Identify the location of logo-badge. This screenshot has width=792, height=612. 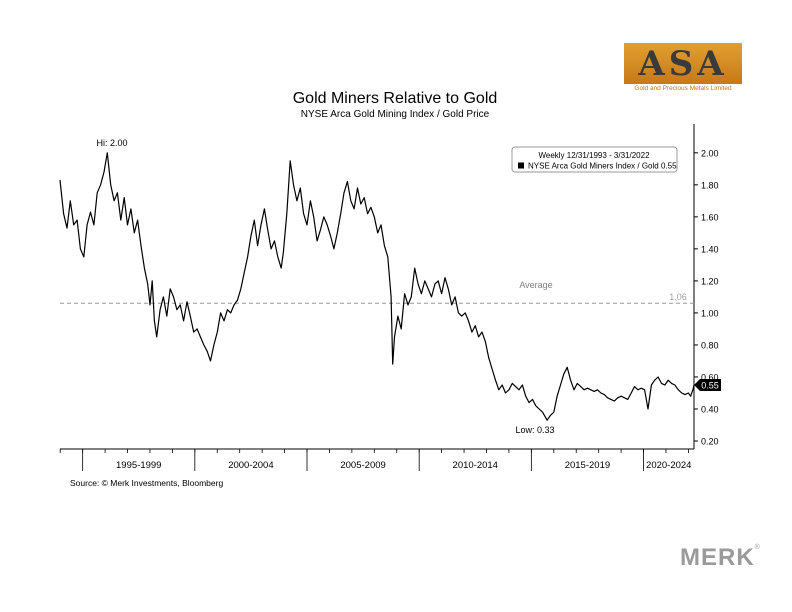
(683, 63).